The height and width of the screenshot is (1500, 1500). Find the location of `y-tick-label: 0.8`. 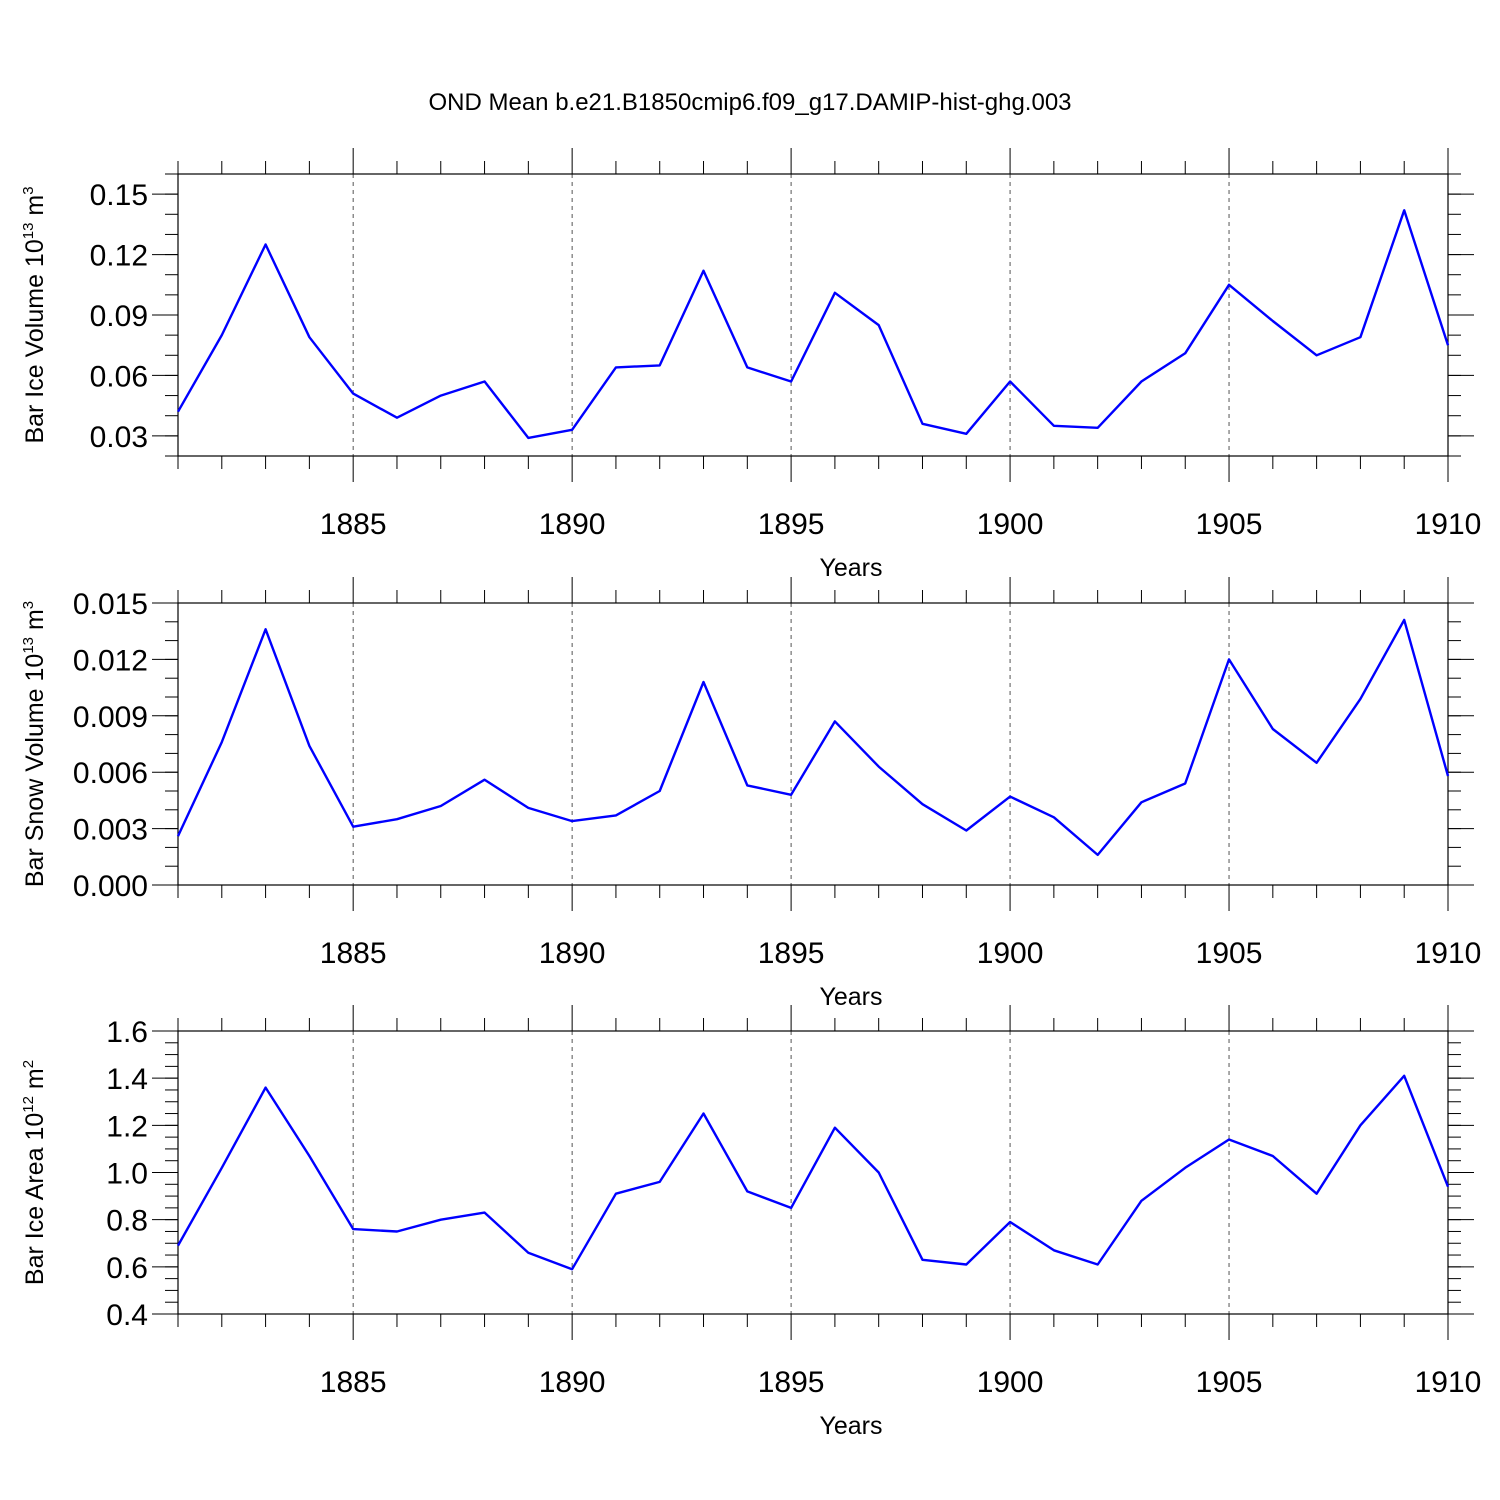

y-tick-label: 0.8 is located at coordinates (127, 1221).